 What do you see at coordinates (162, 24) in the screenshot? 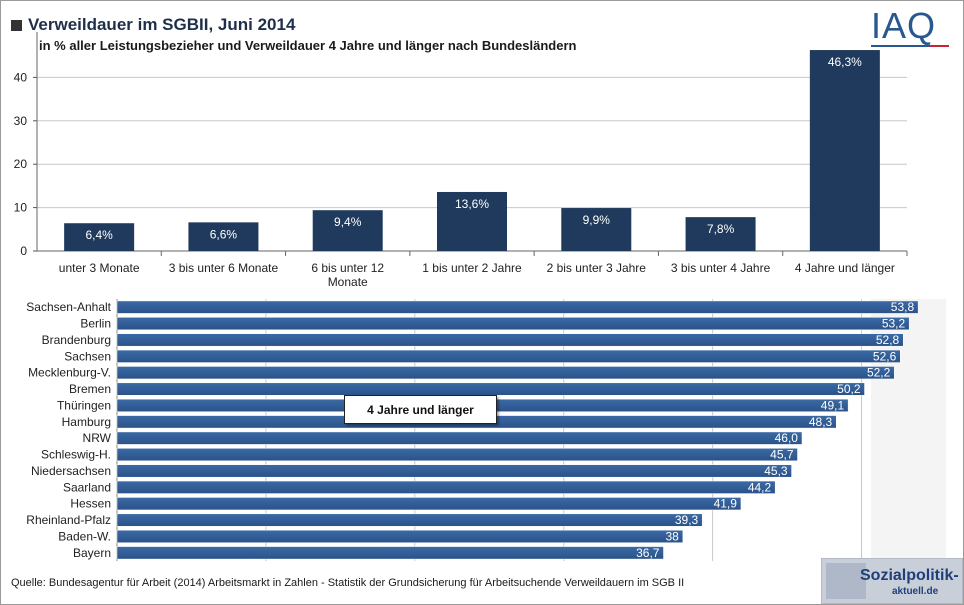
I see `chart-title: Verweildauer im SGBII, Juni 2014` at bounding box center [162, 24].